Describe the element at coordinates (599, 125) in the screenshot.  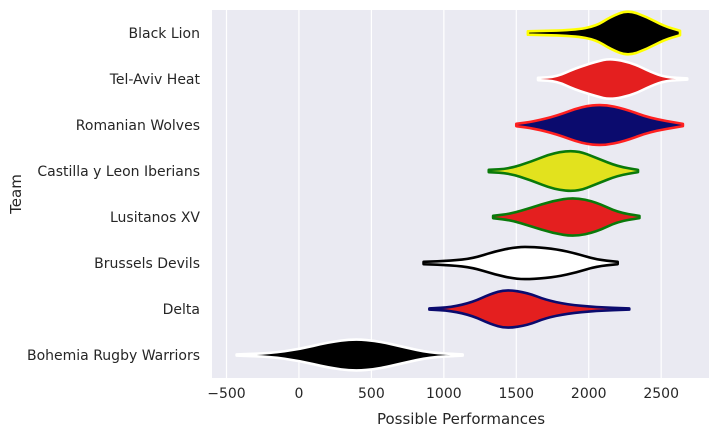
I see `violin-romanian-wolves` at that location.